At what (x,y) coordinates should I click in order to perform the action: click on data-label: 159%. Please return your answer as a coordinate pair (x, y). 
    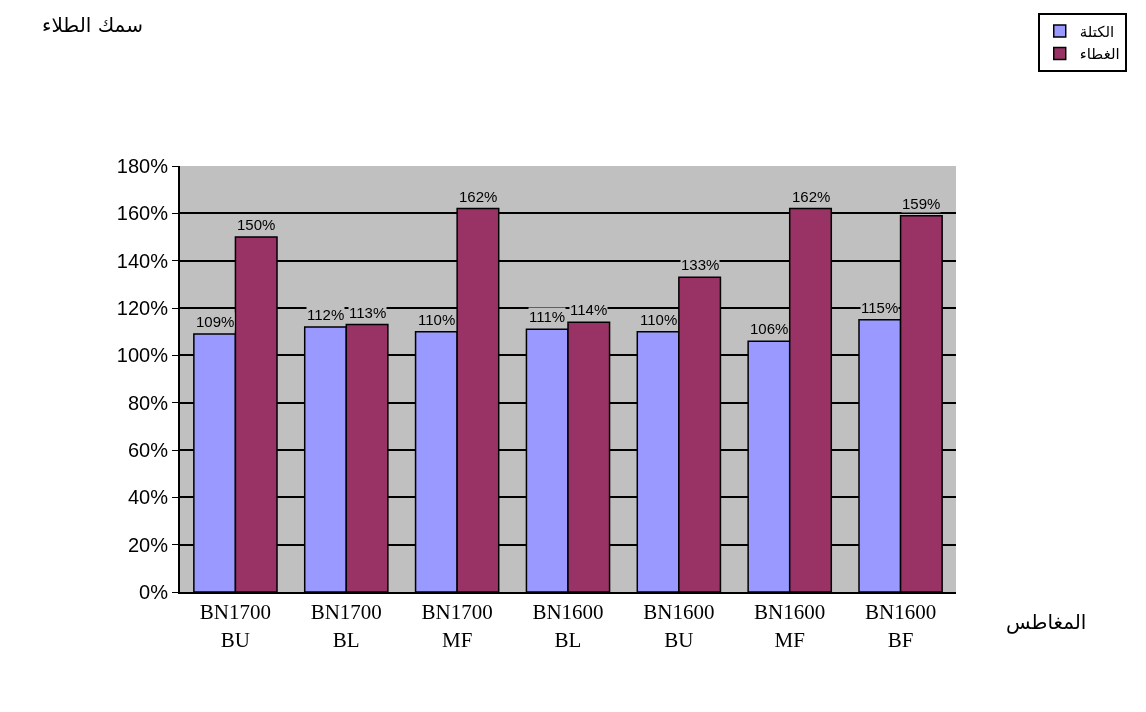
    Looking at the image, I should click on (921, 203).